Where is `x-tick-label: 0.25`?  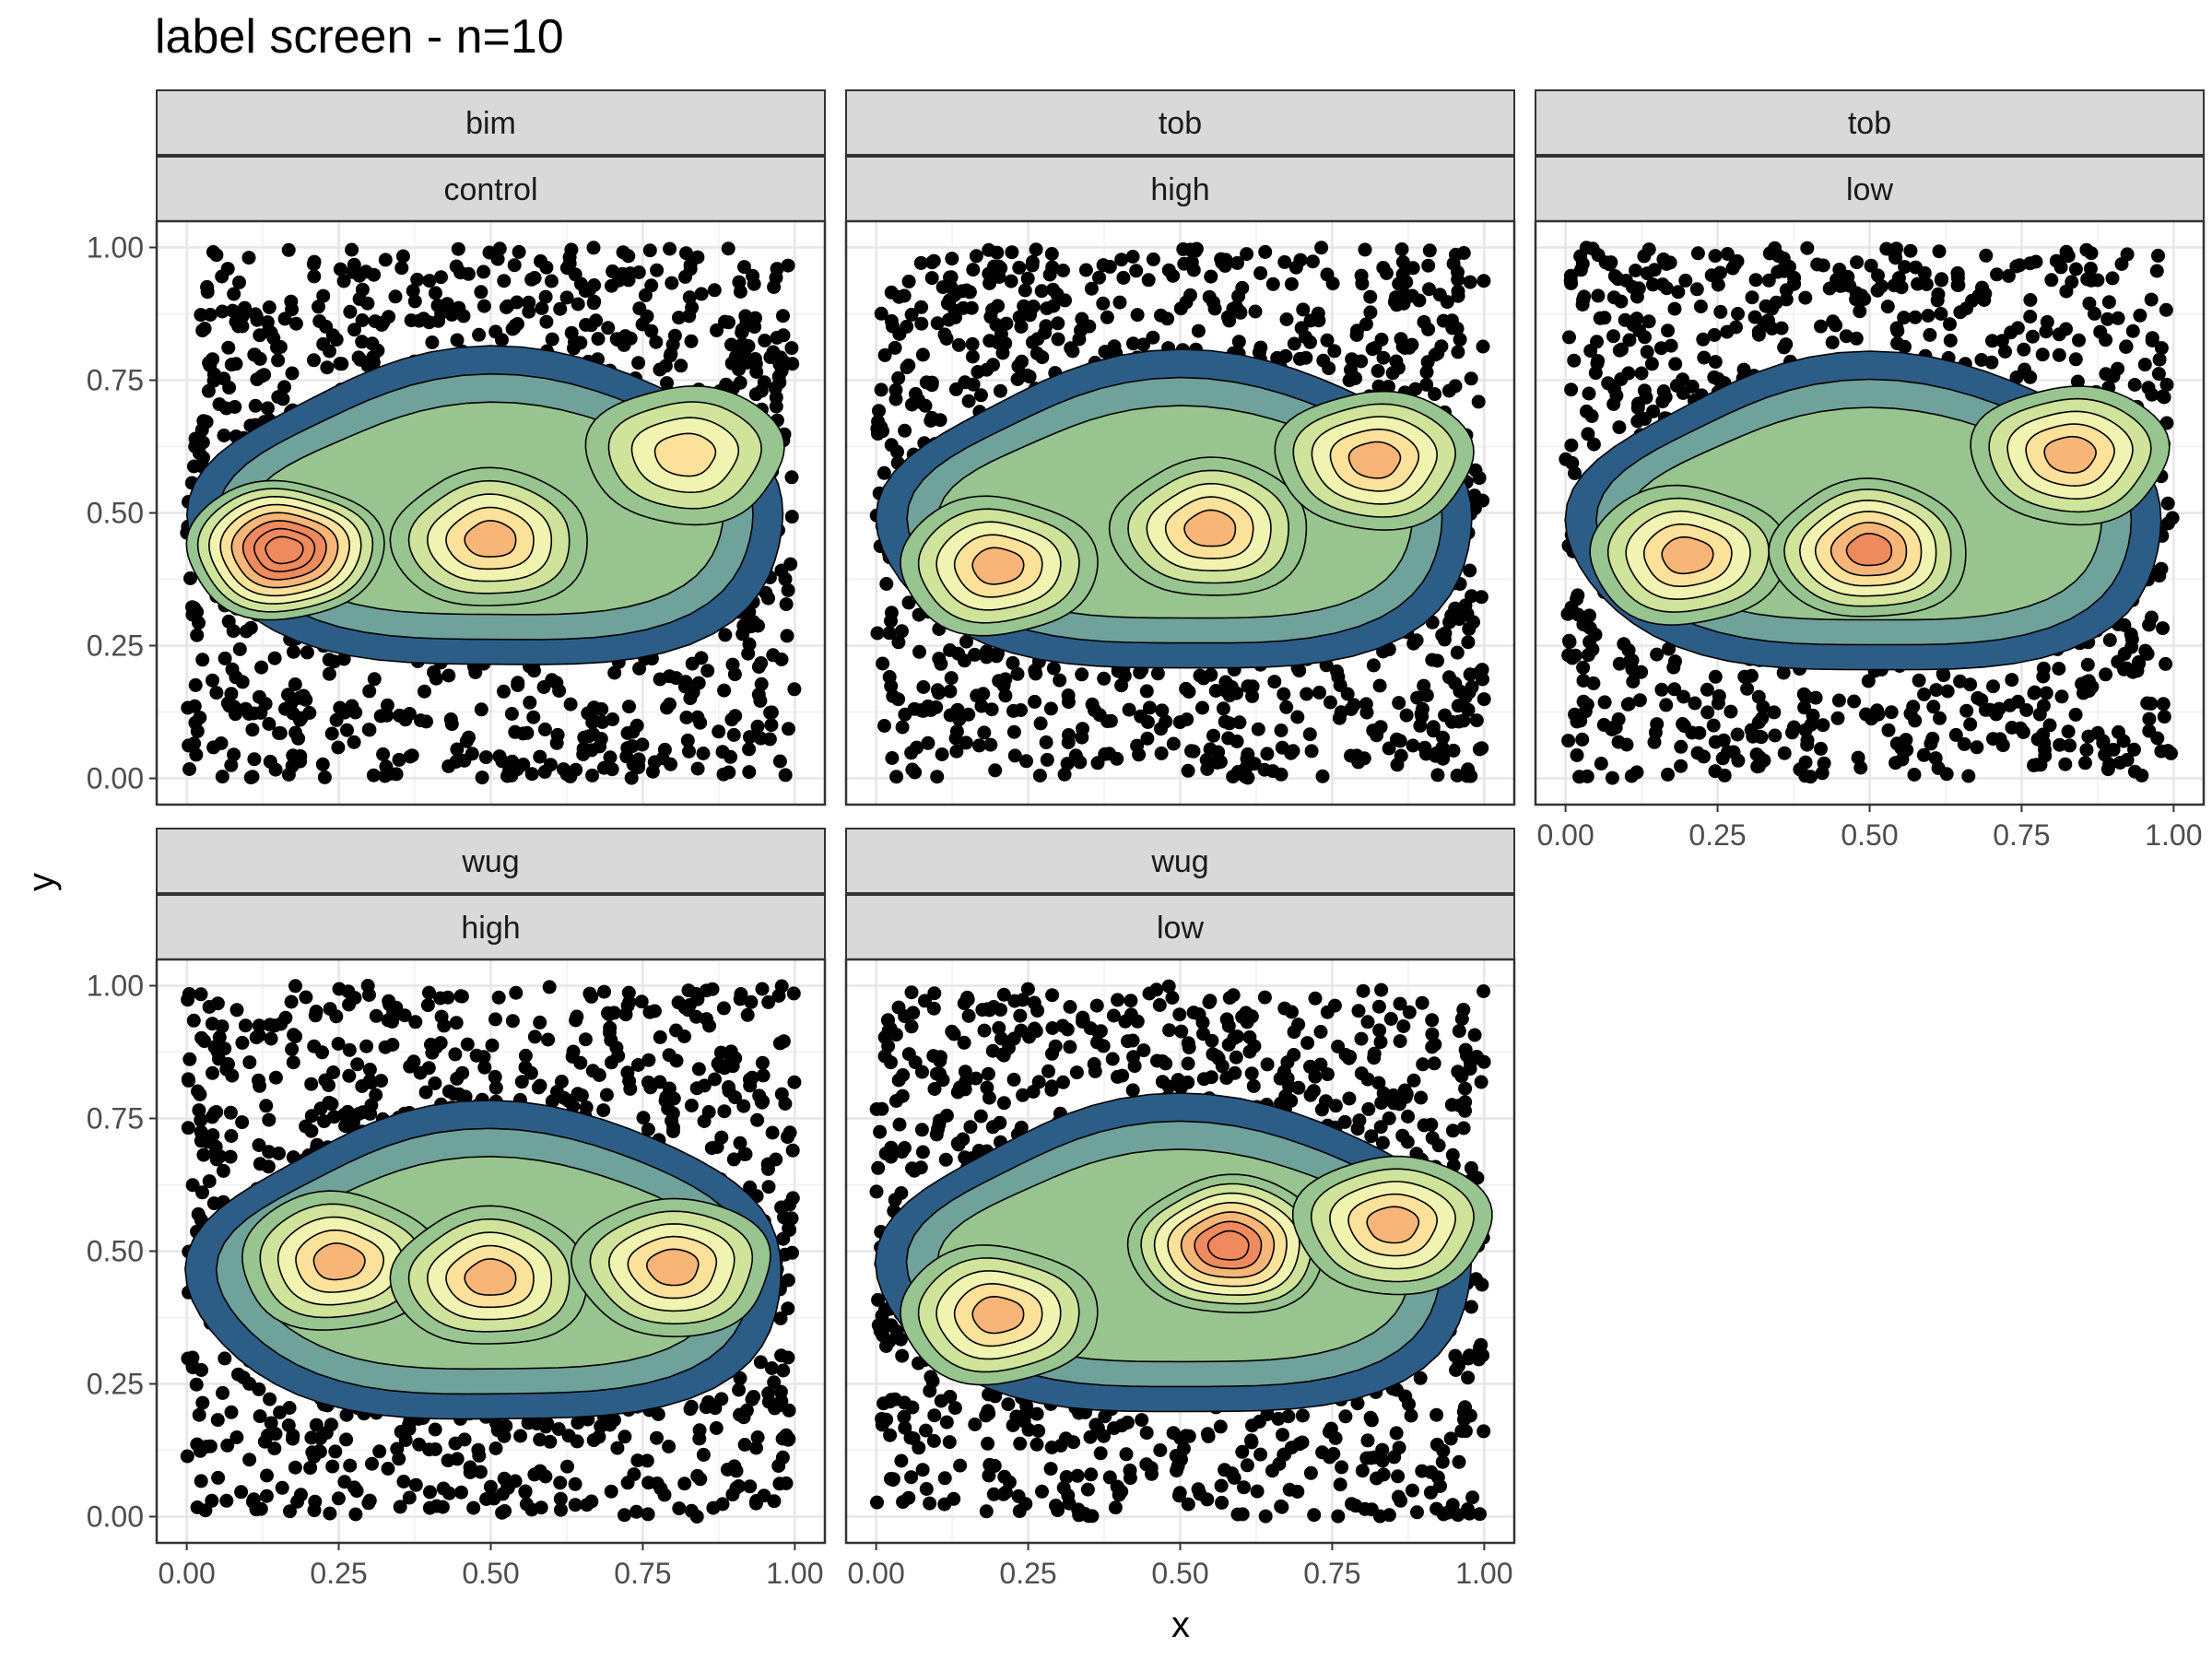 x-tick-label: 0.25 is located at coordinates (338, 1573).